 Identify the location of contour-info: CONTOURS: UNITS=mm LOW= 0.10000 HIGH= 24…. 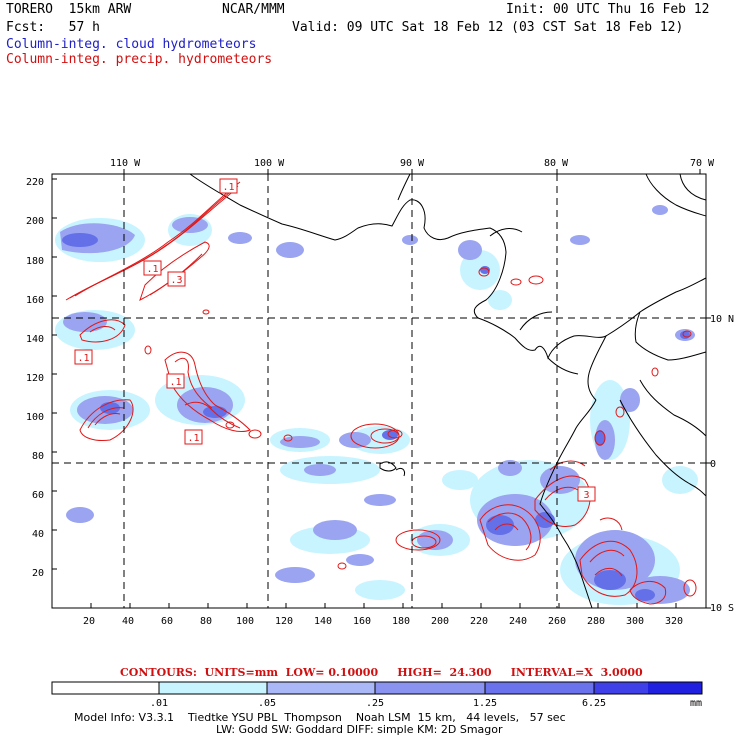
(381, 672).